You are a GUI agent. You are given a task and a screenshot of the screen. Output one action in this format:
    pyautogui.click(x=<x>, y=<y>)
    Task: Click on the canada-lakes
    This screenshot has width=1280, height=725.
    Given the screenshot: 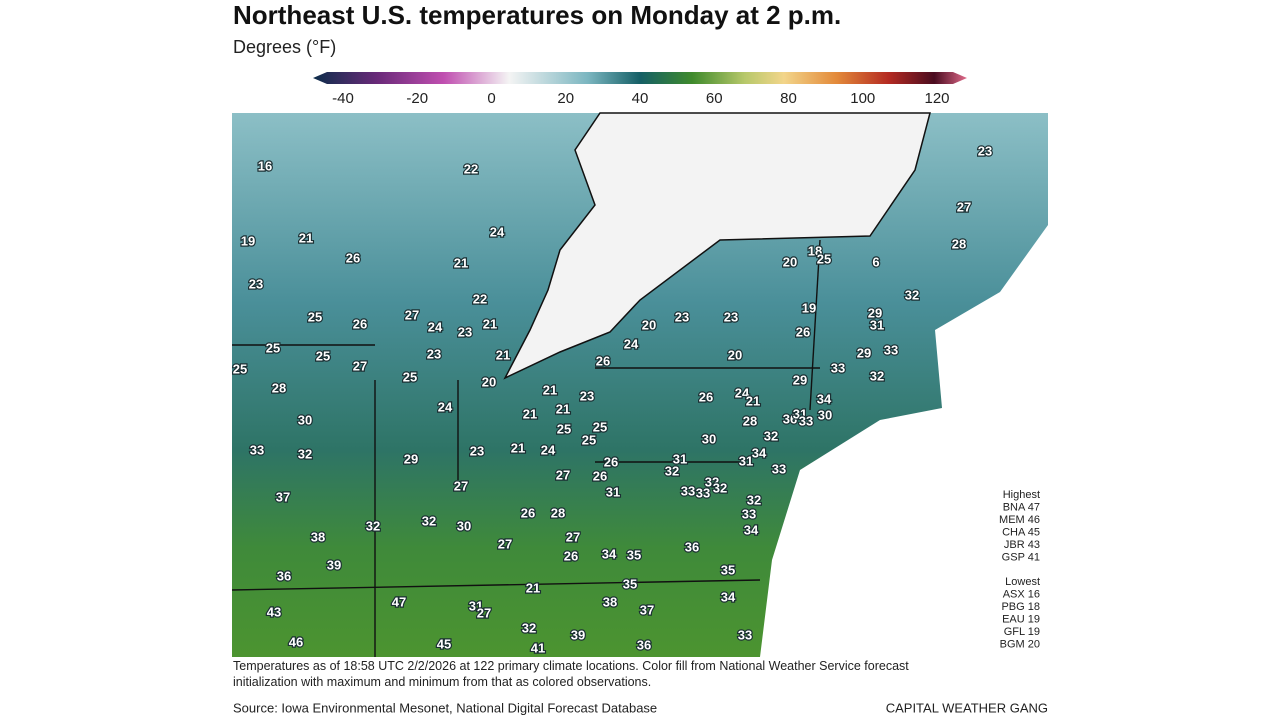 What is the action you would take?
    pyautogui.click(x=717, y=246)
    